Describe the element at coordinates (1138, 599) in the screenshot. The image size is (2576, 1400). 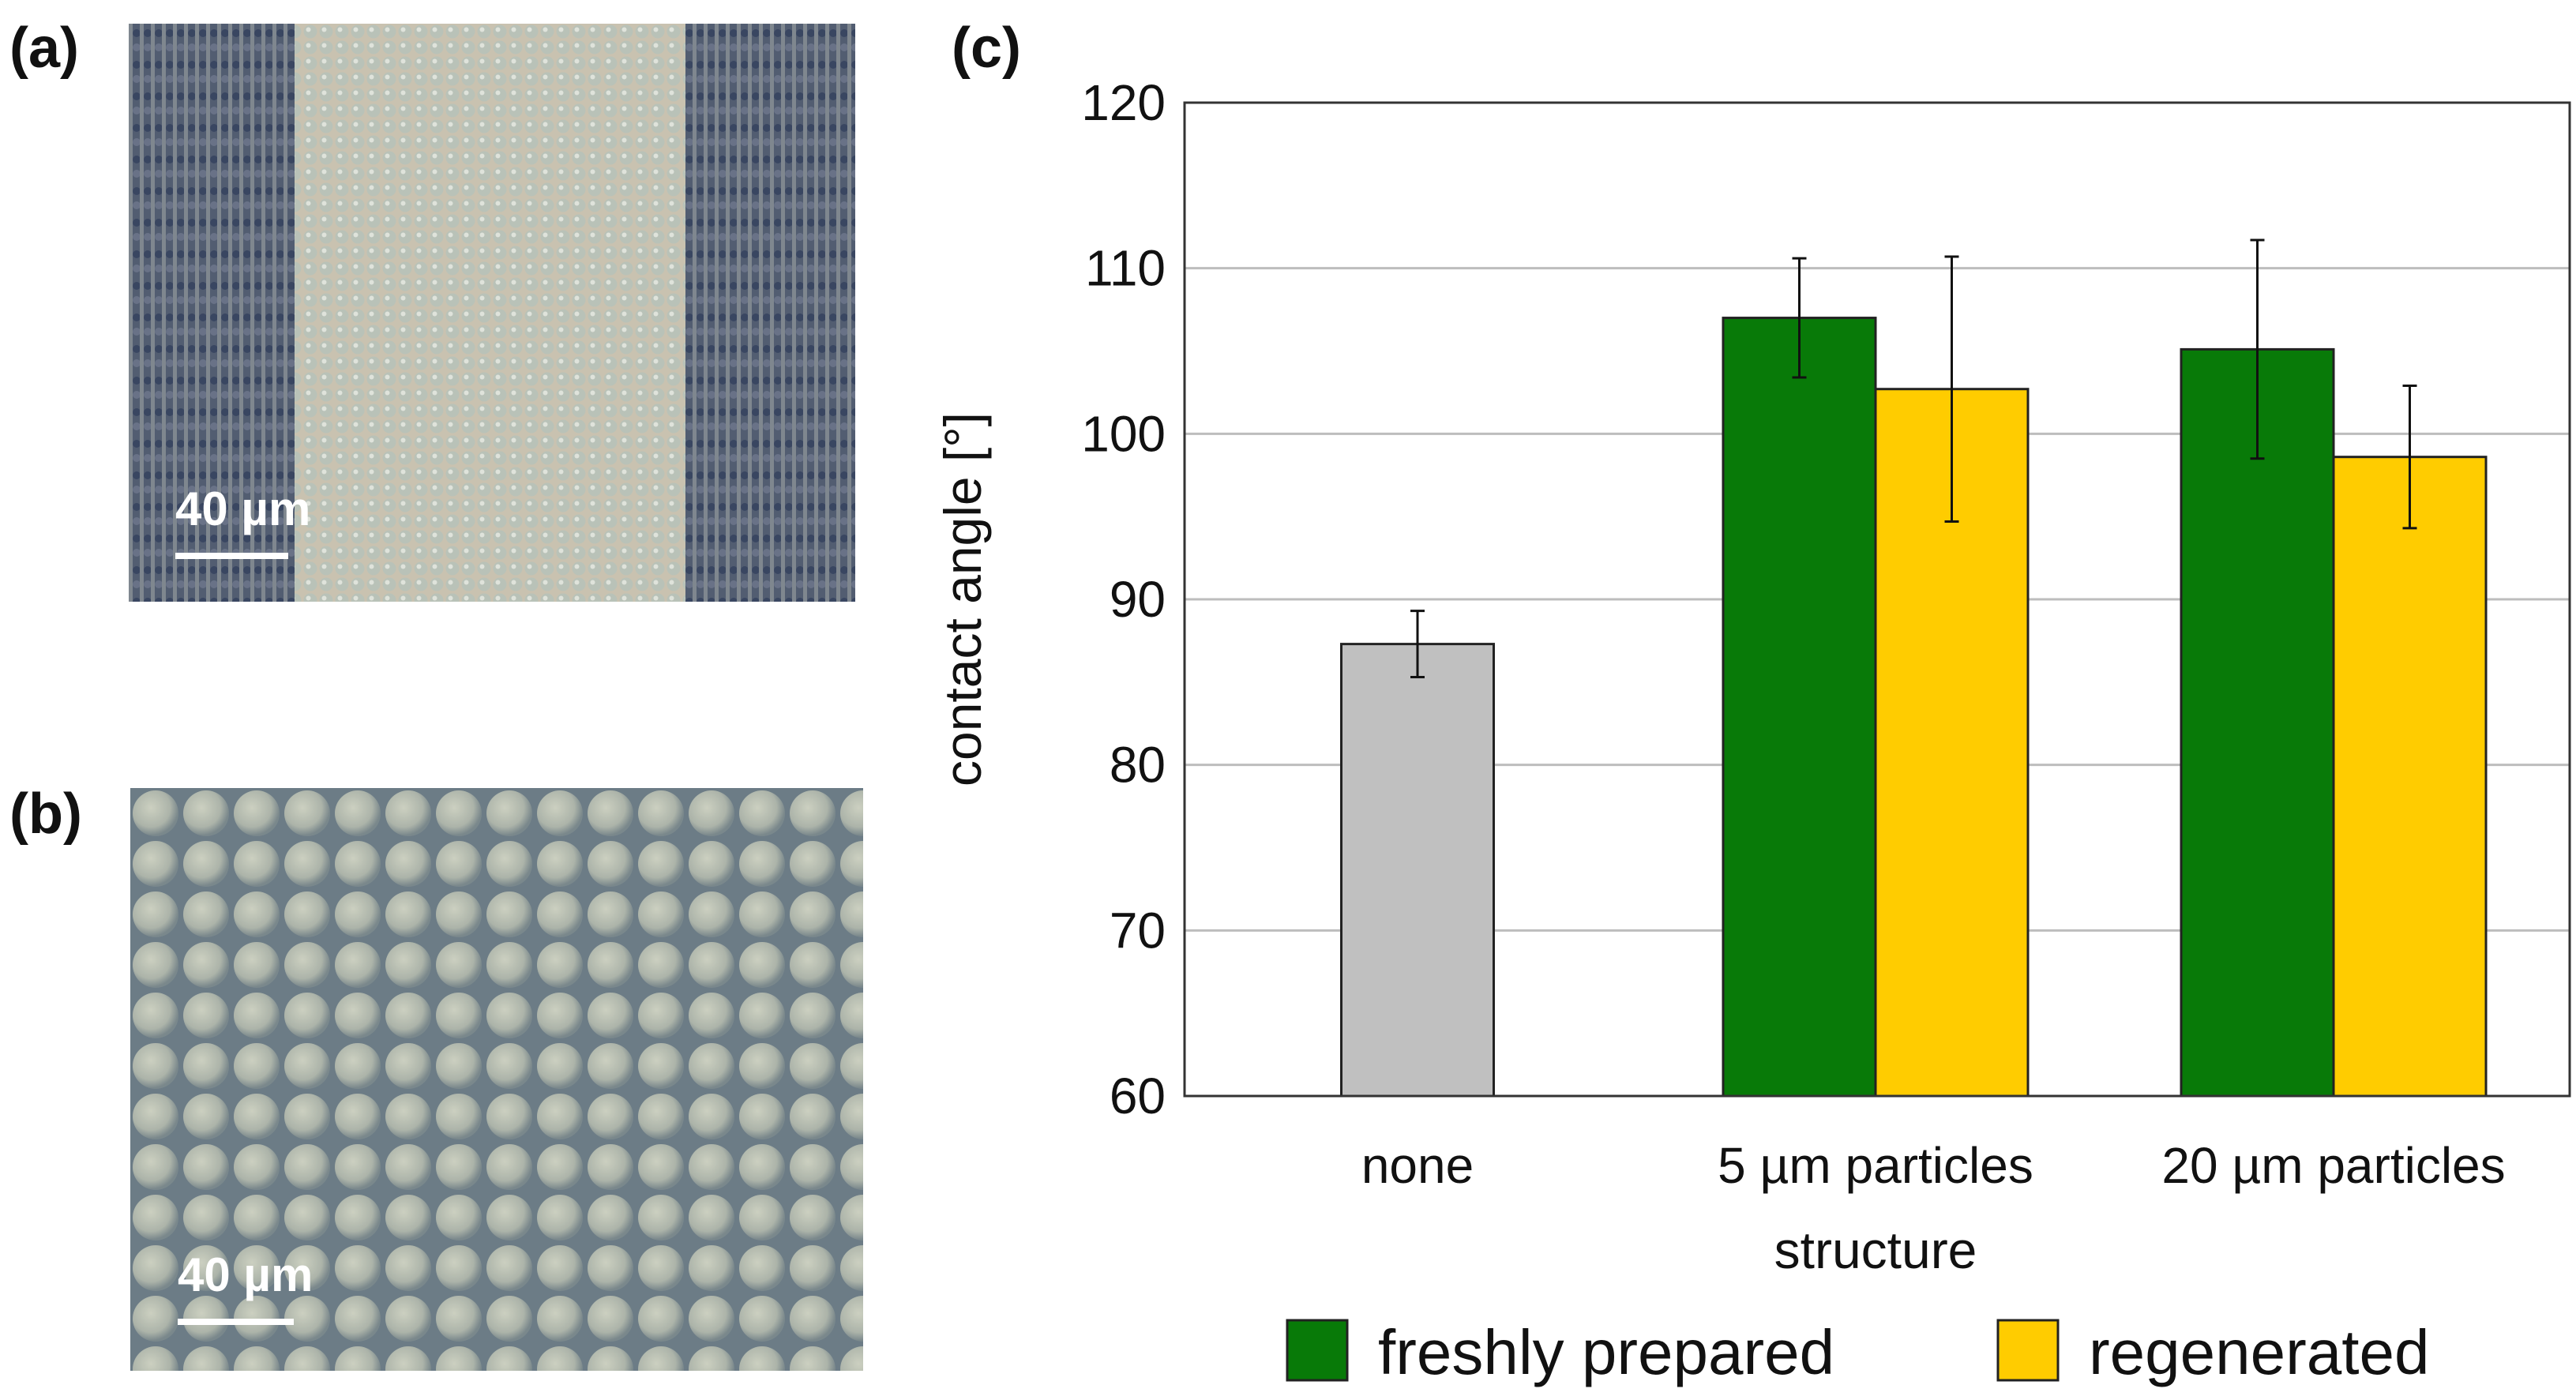
I see `y-tick-label: 90` at that location.